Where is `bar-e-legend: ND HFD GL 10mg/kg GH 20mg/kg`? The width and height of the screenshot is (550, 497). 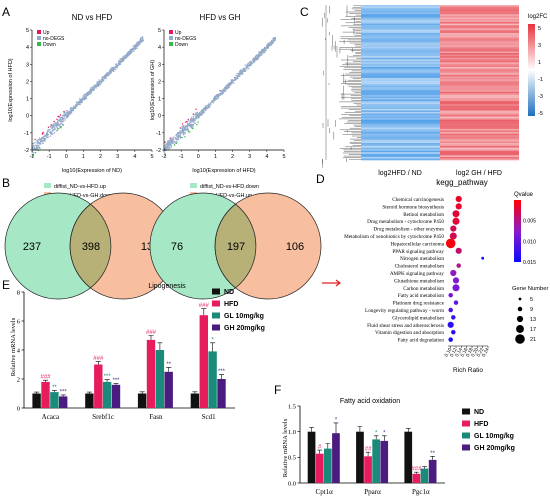
bar-e-legend: ND HFD GL 10mg/kg GH 20mg/kg is located at coordinates (238, 310).